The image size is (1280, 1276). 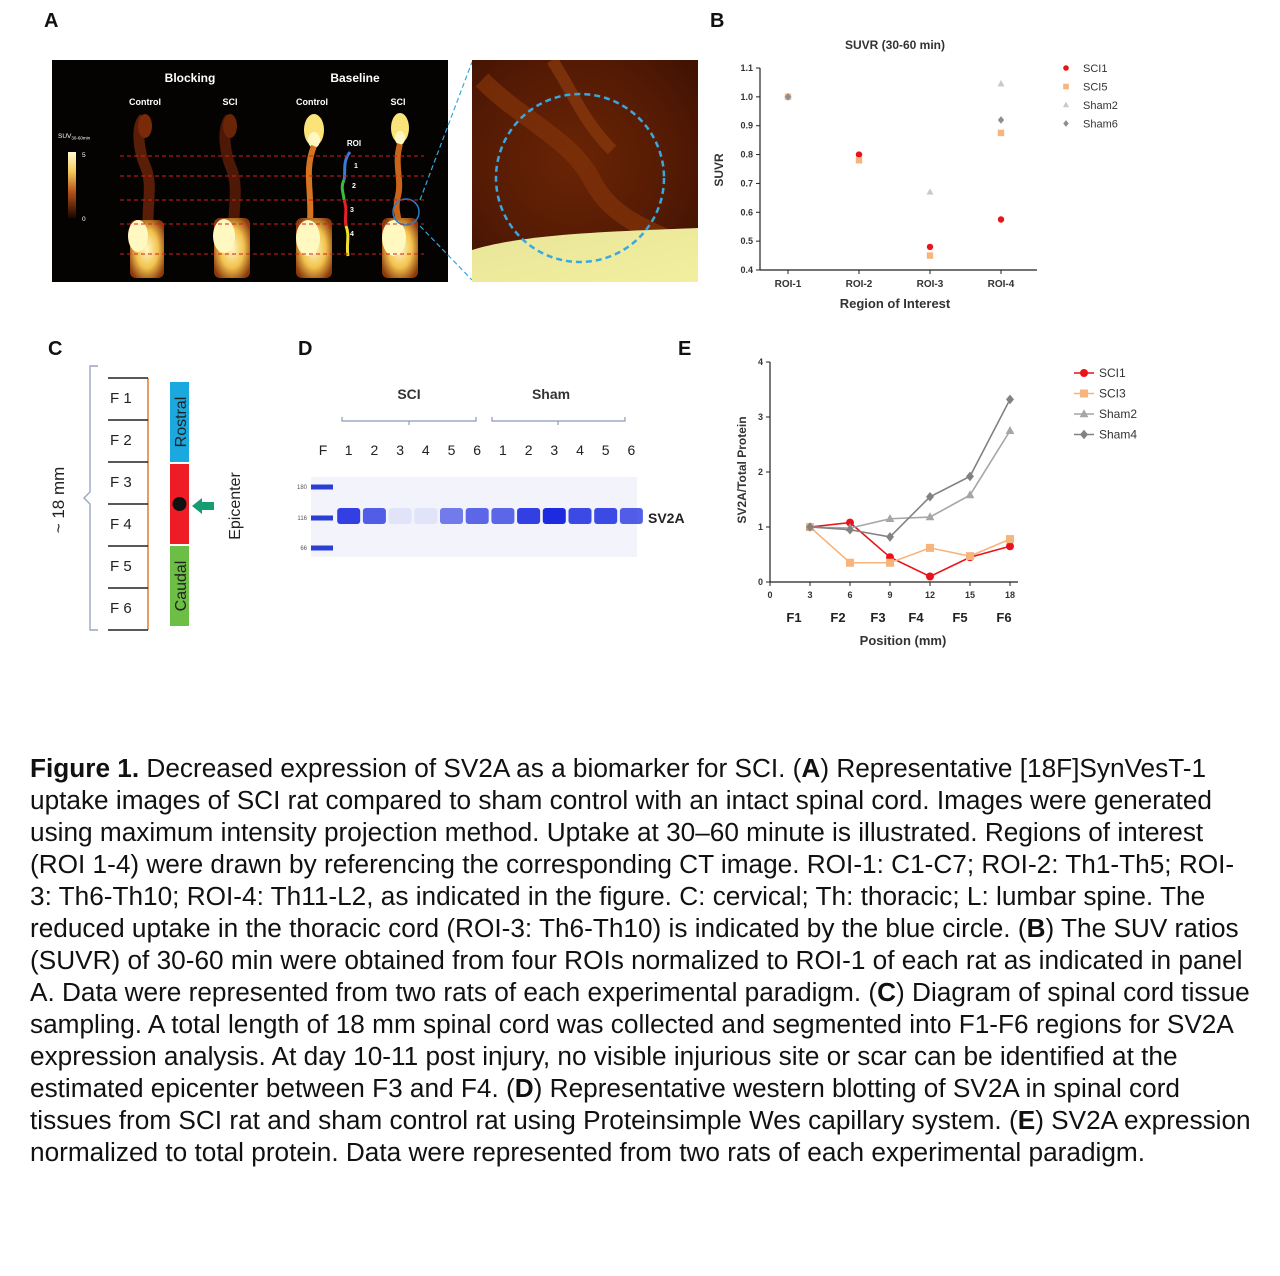 I want to click on ladder-band, so click(x=322, y=518).